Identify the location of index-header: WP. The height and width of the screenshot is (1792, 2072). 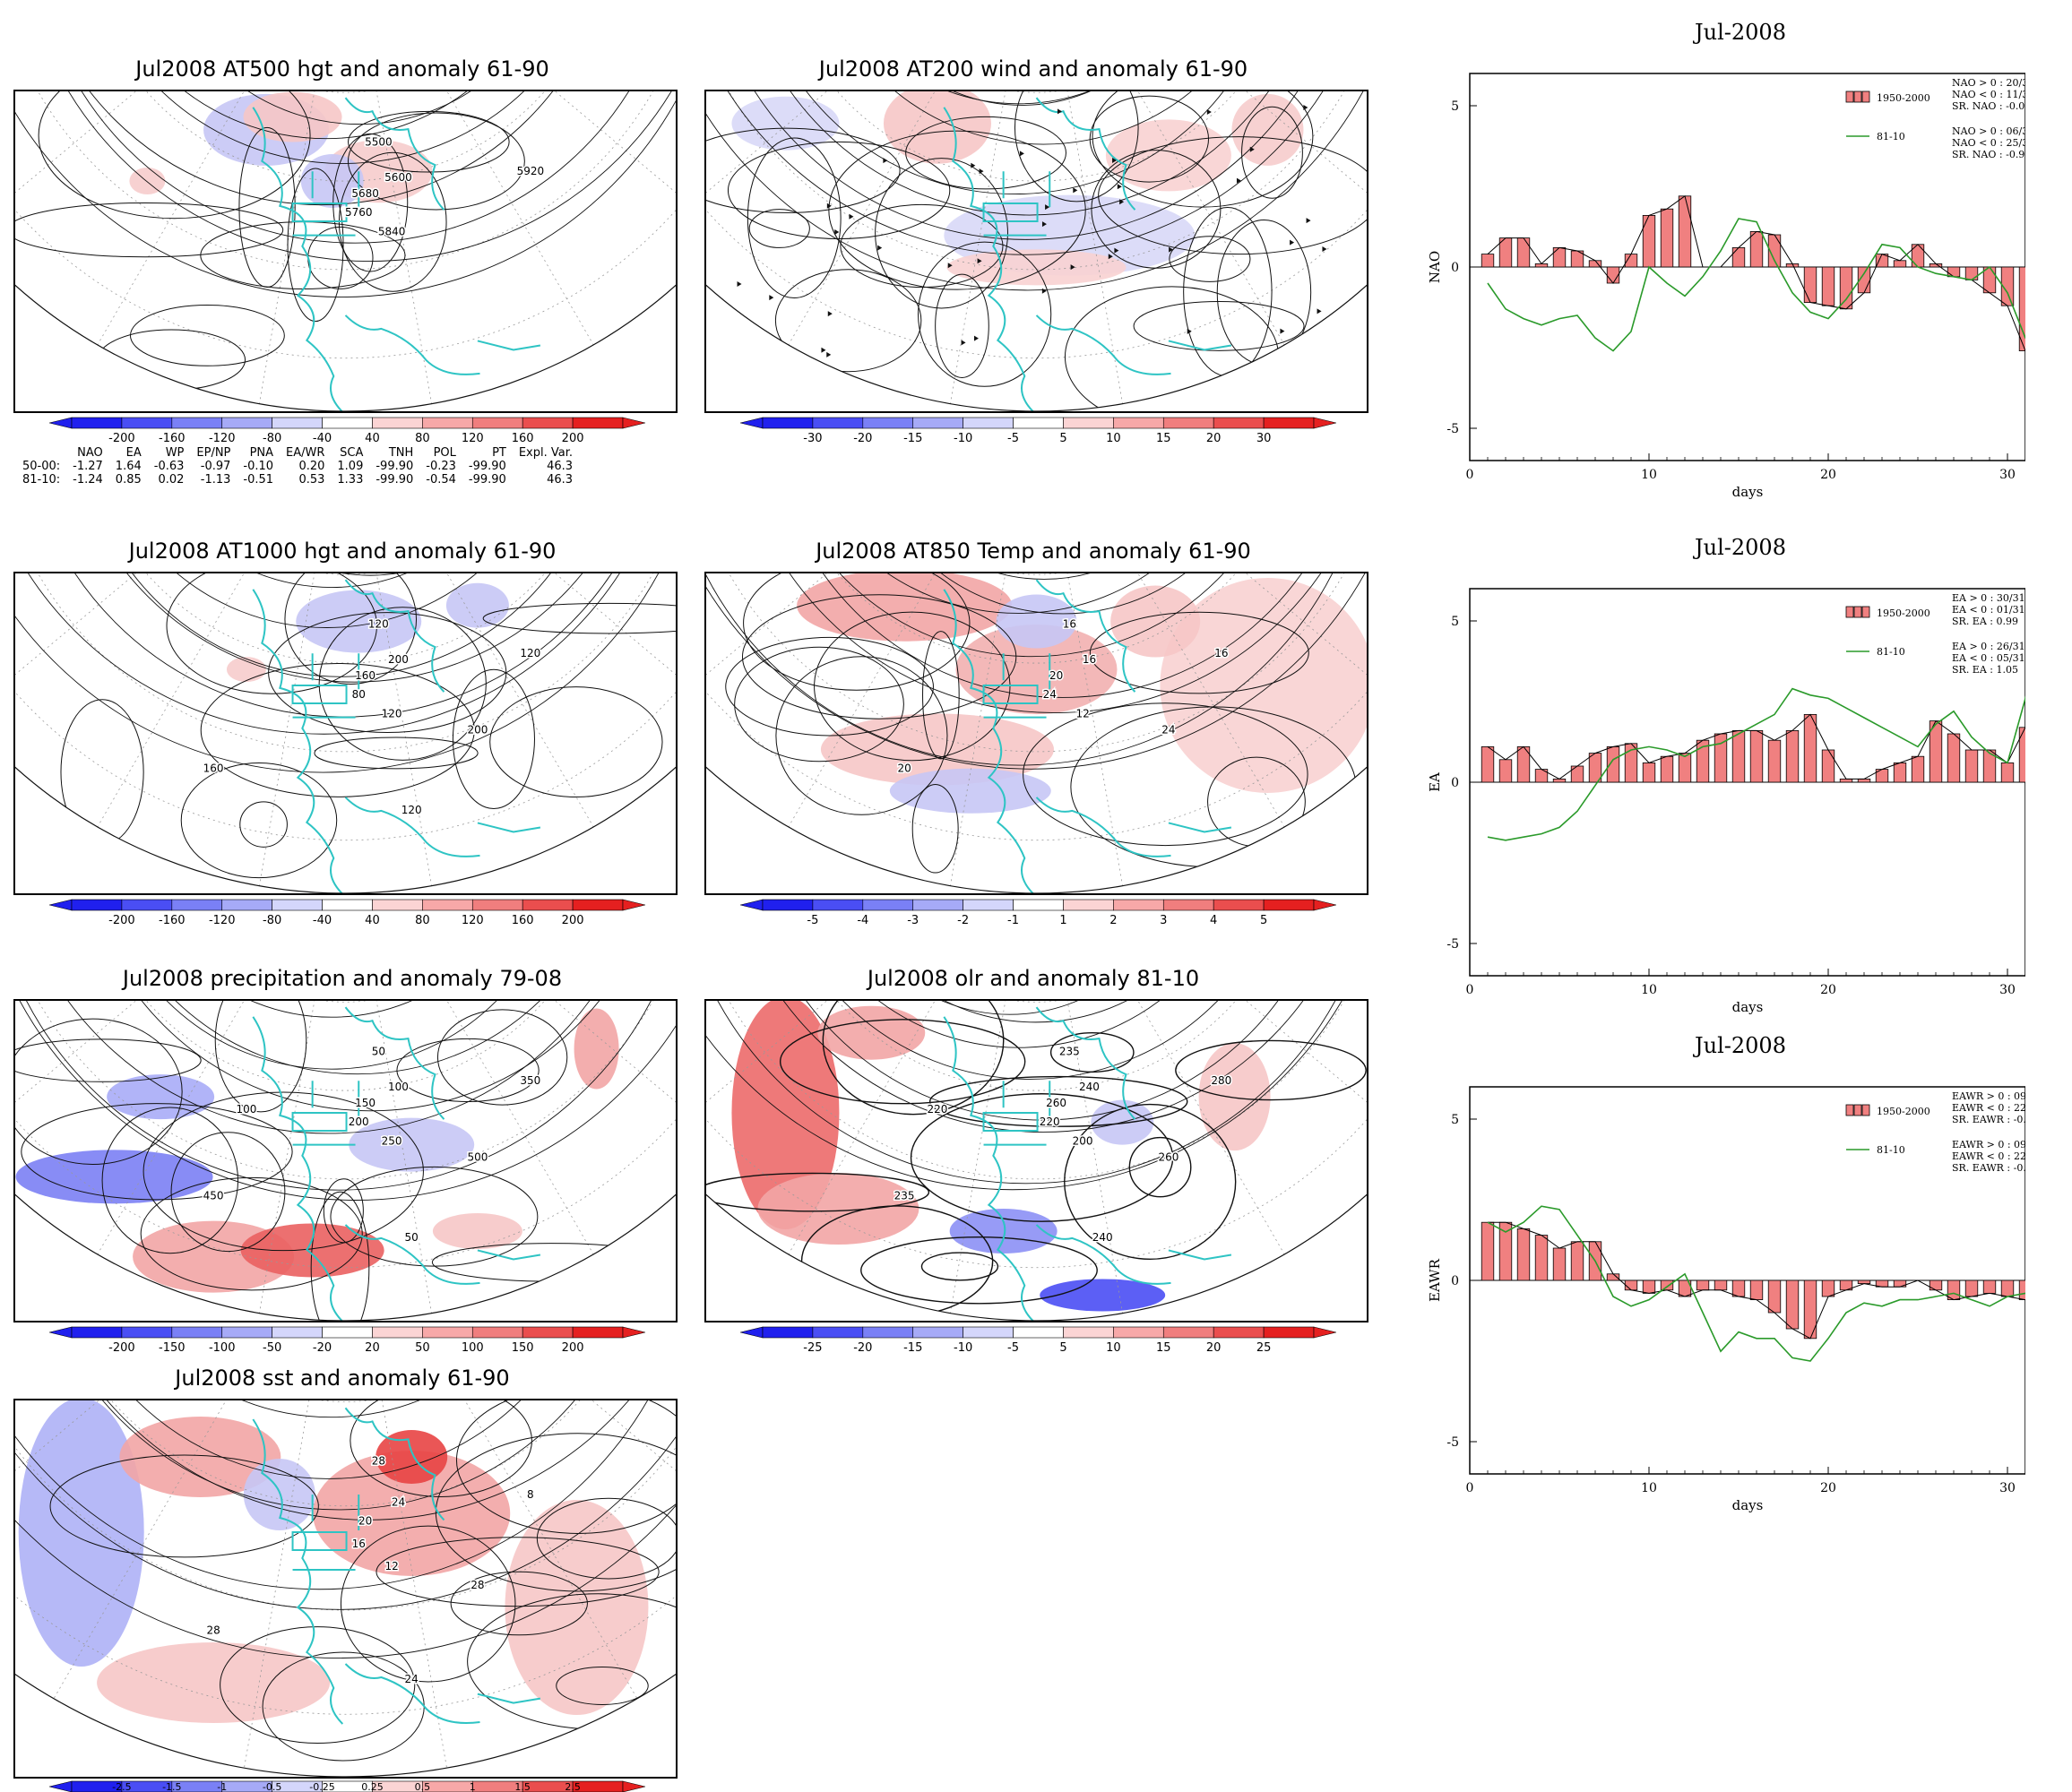
(175, 453).